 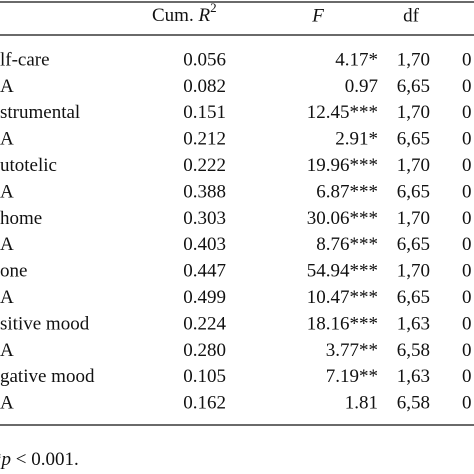 What do you see at coordinates (342, 271) in the screenshot?
I see `f-cell: 54.94***` at bounding box center [342, 271].